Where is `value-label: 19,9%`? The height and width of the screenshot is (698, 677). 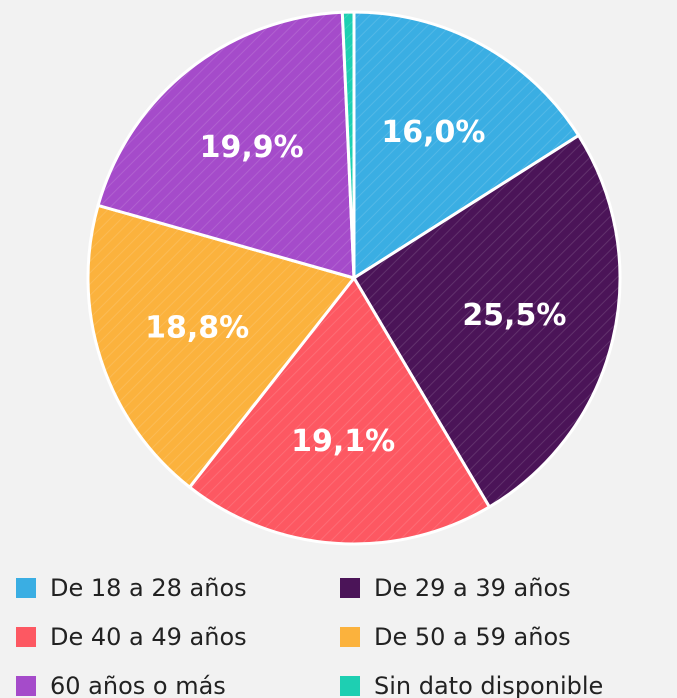
value-label: 19,9% is located at coordinates (252, 147).